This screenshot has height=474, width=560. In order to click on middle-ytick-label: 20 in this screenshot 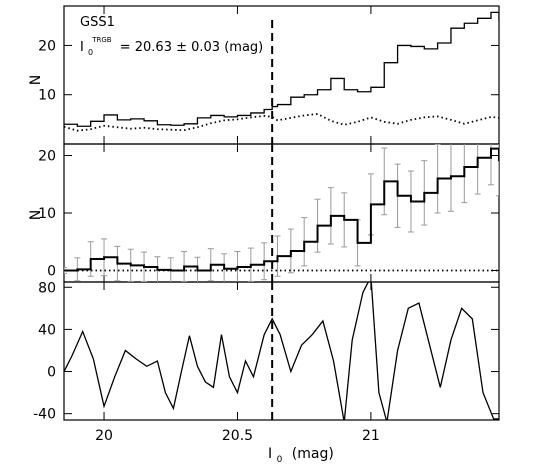, I will do `click(47, 157)`.